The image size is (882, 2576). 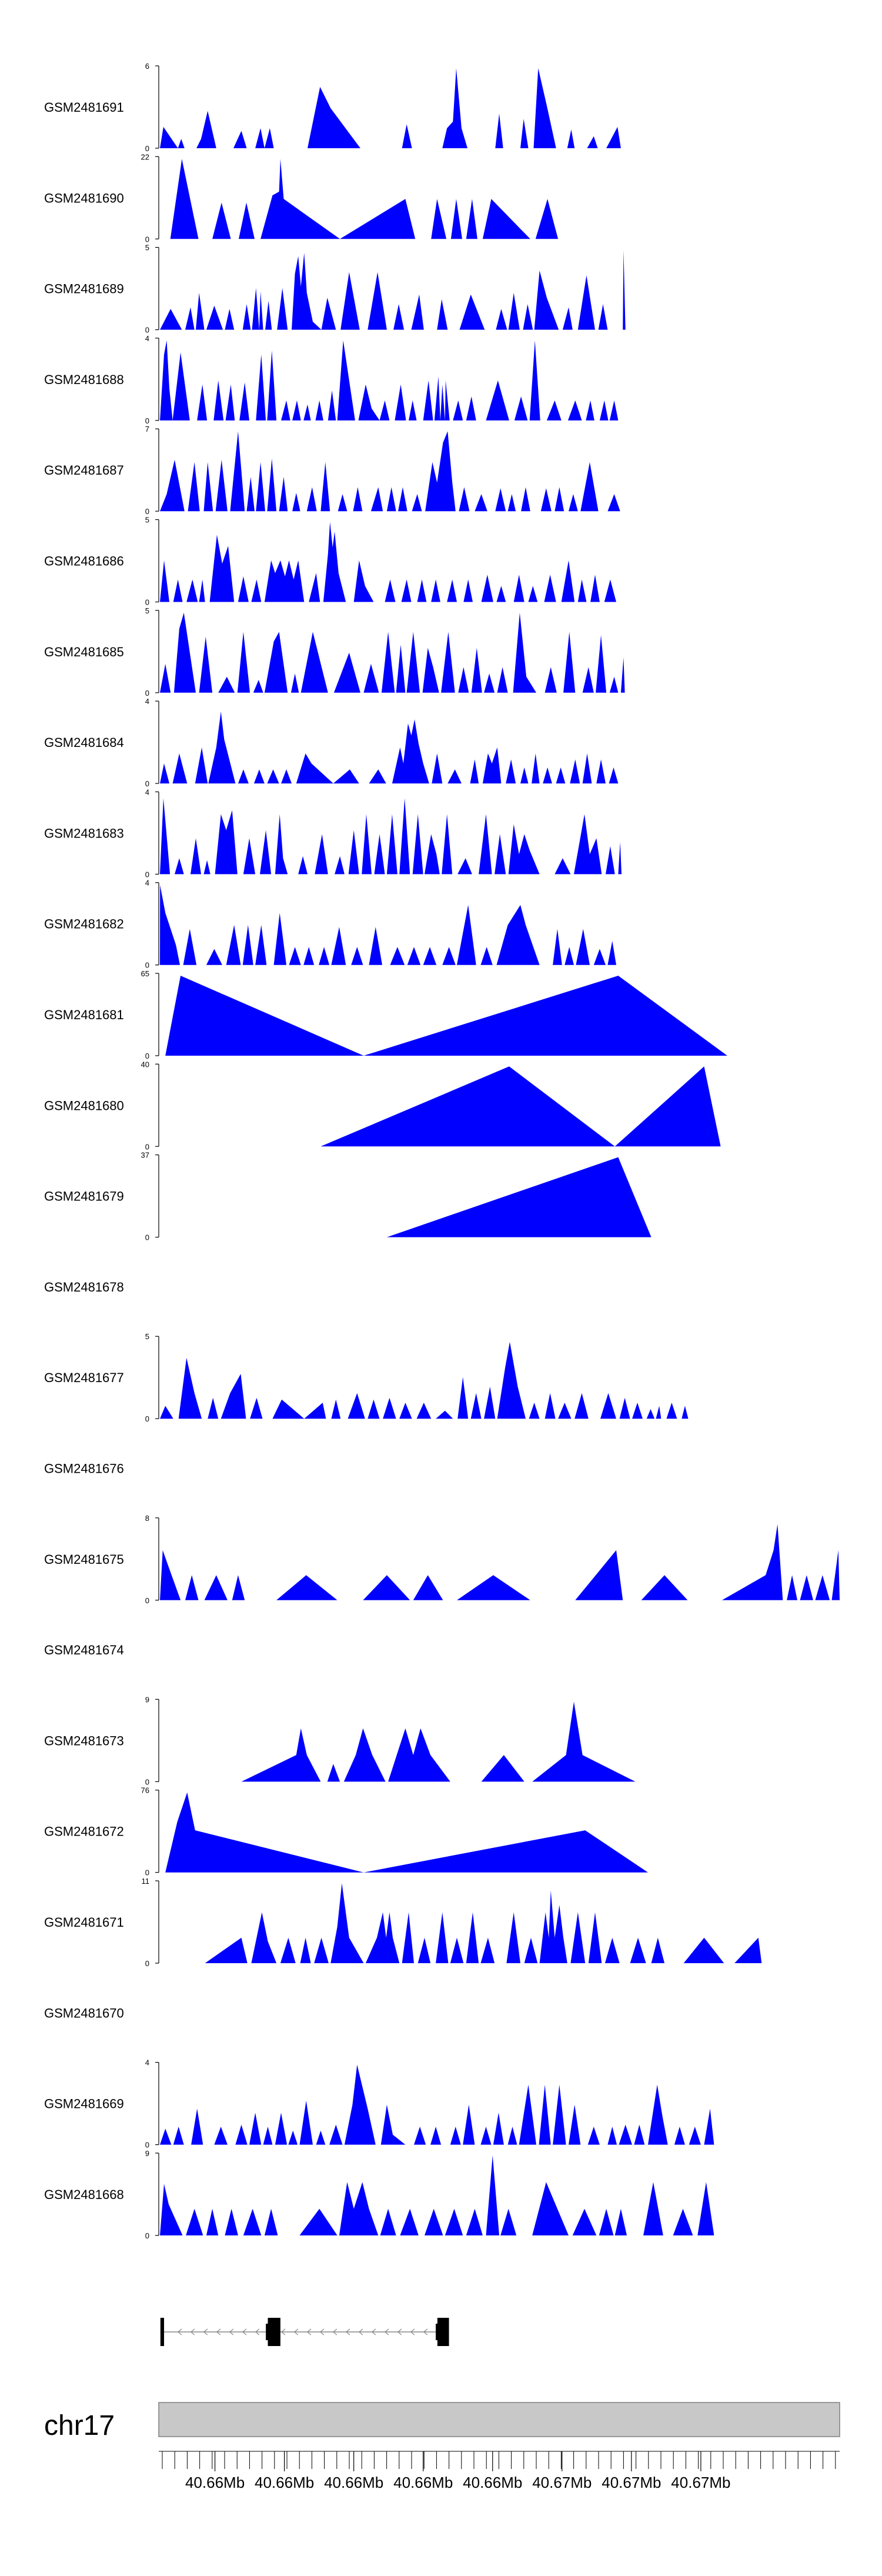 What do you see at coordinates (442, 1559) in the screenshot?
I see `track-GSM2481675: GSM2481675 8 0` at bounding box center [442, 1559].